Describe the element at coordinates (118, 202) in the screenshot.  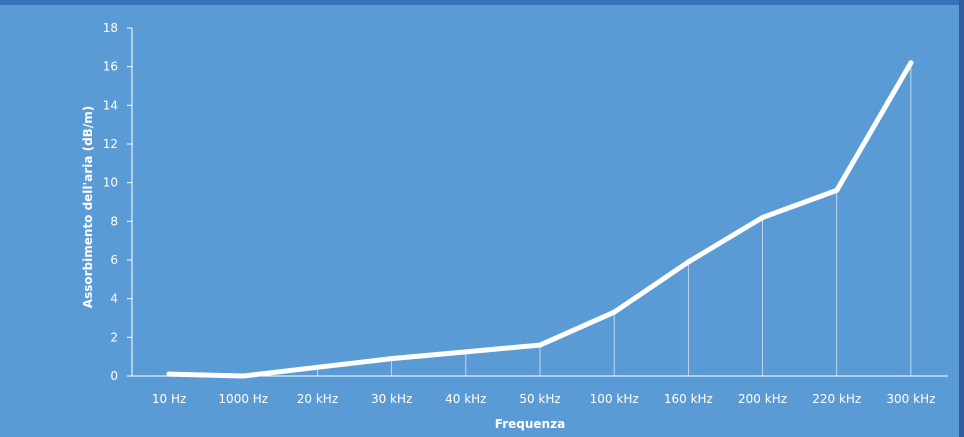
I see `y-axis: 0 2 4 6 8 10 12 14 16 18` at that location.